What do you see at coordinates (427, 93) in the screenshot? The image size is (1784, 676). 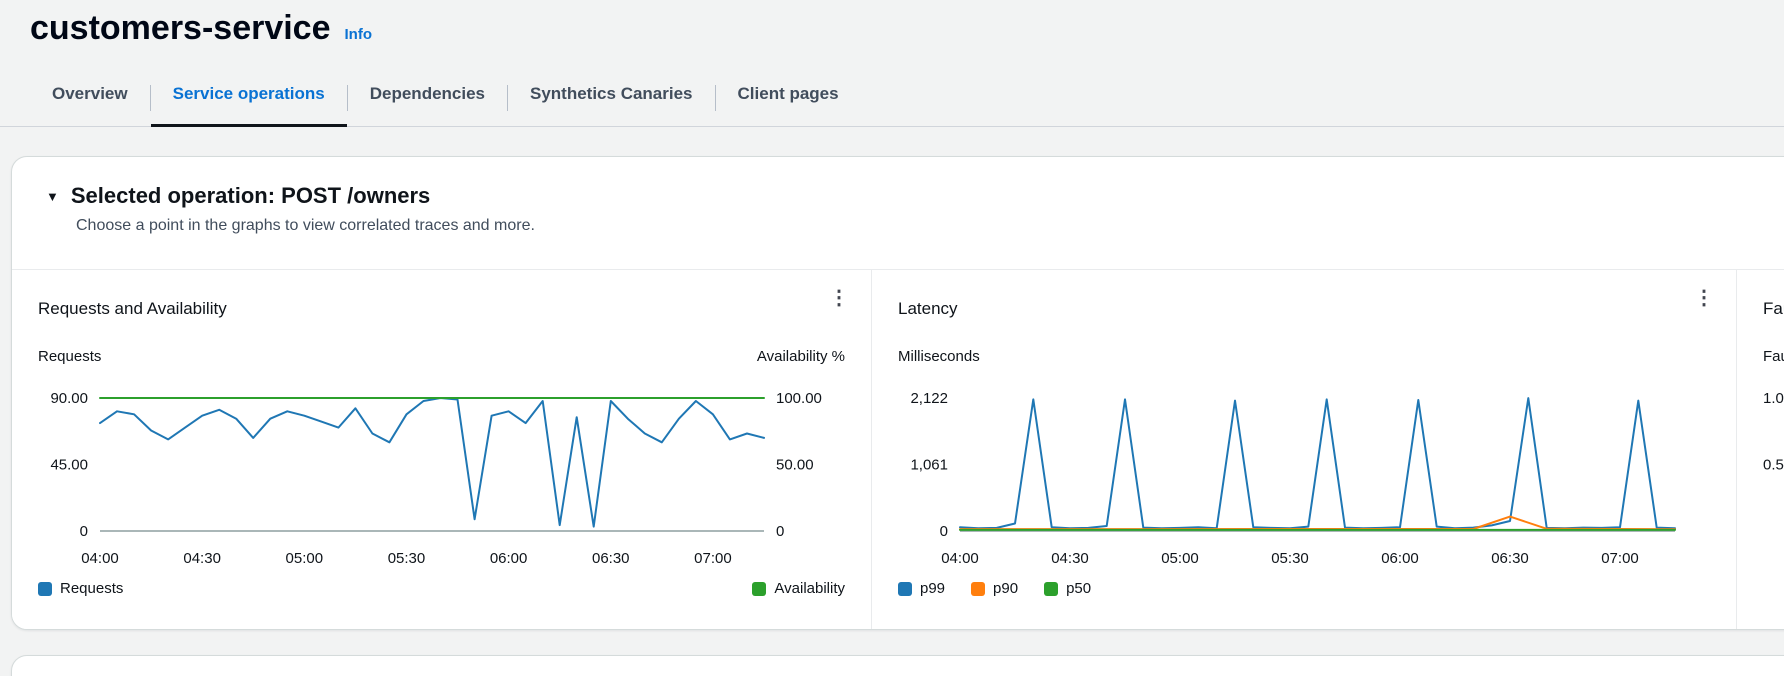 I see `tab-dependencies: Dependencies` at bounding box center [427, 93].